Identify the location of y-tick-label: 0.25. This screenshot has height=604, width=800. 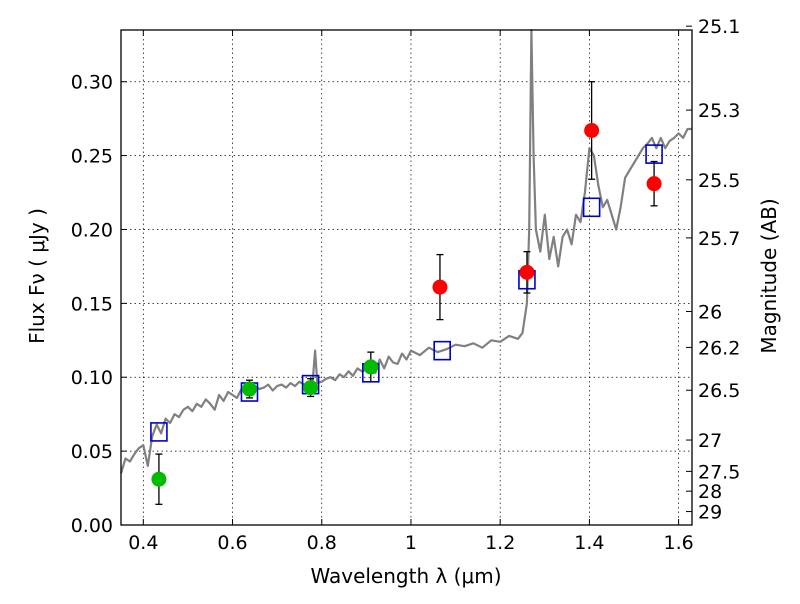
(92, 157).